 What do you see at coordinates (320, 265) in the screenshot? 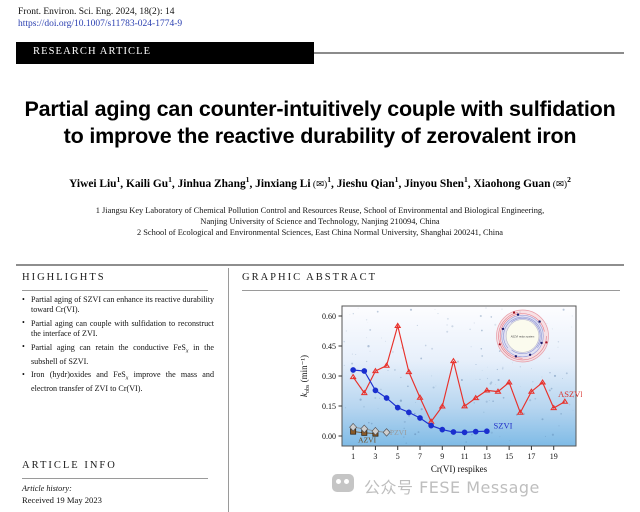
I see `columns-top-rule` at bounding box center [320, 265].